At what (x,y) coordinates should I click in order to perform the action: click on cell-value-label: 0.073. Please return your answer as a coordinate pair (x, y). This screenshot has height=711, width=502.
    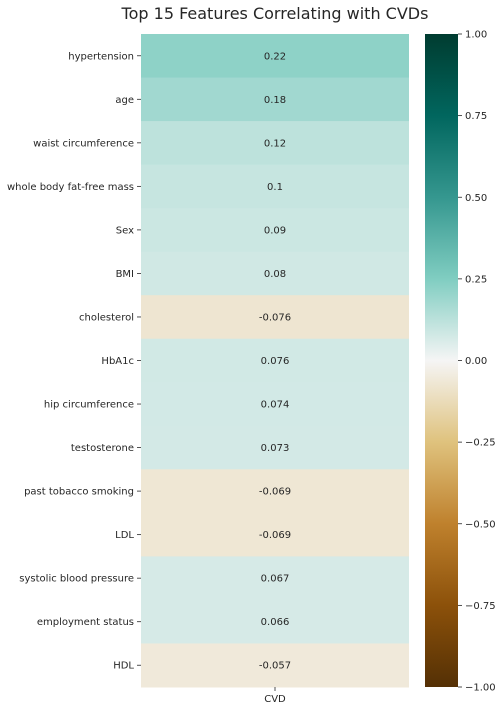
    Looking at the image, I should click on (275, 448).